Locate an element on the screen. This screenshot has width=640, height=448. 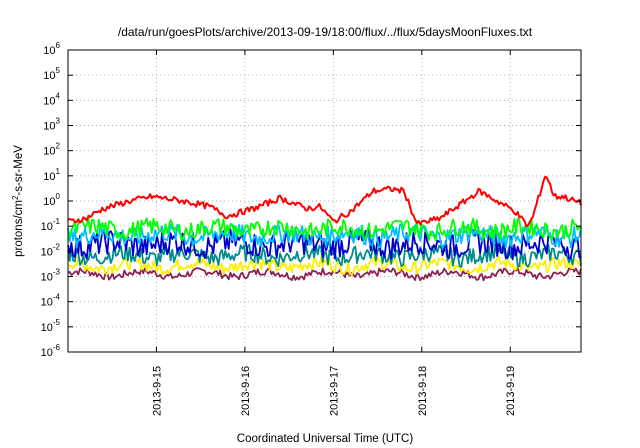
x-tick-label: 2013-9-15 is located at coordinates (157, 391).